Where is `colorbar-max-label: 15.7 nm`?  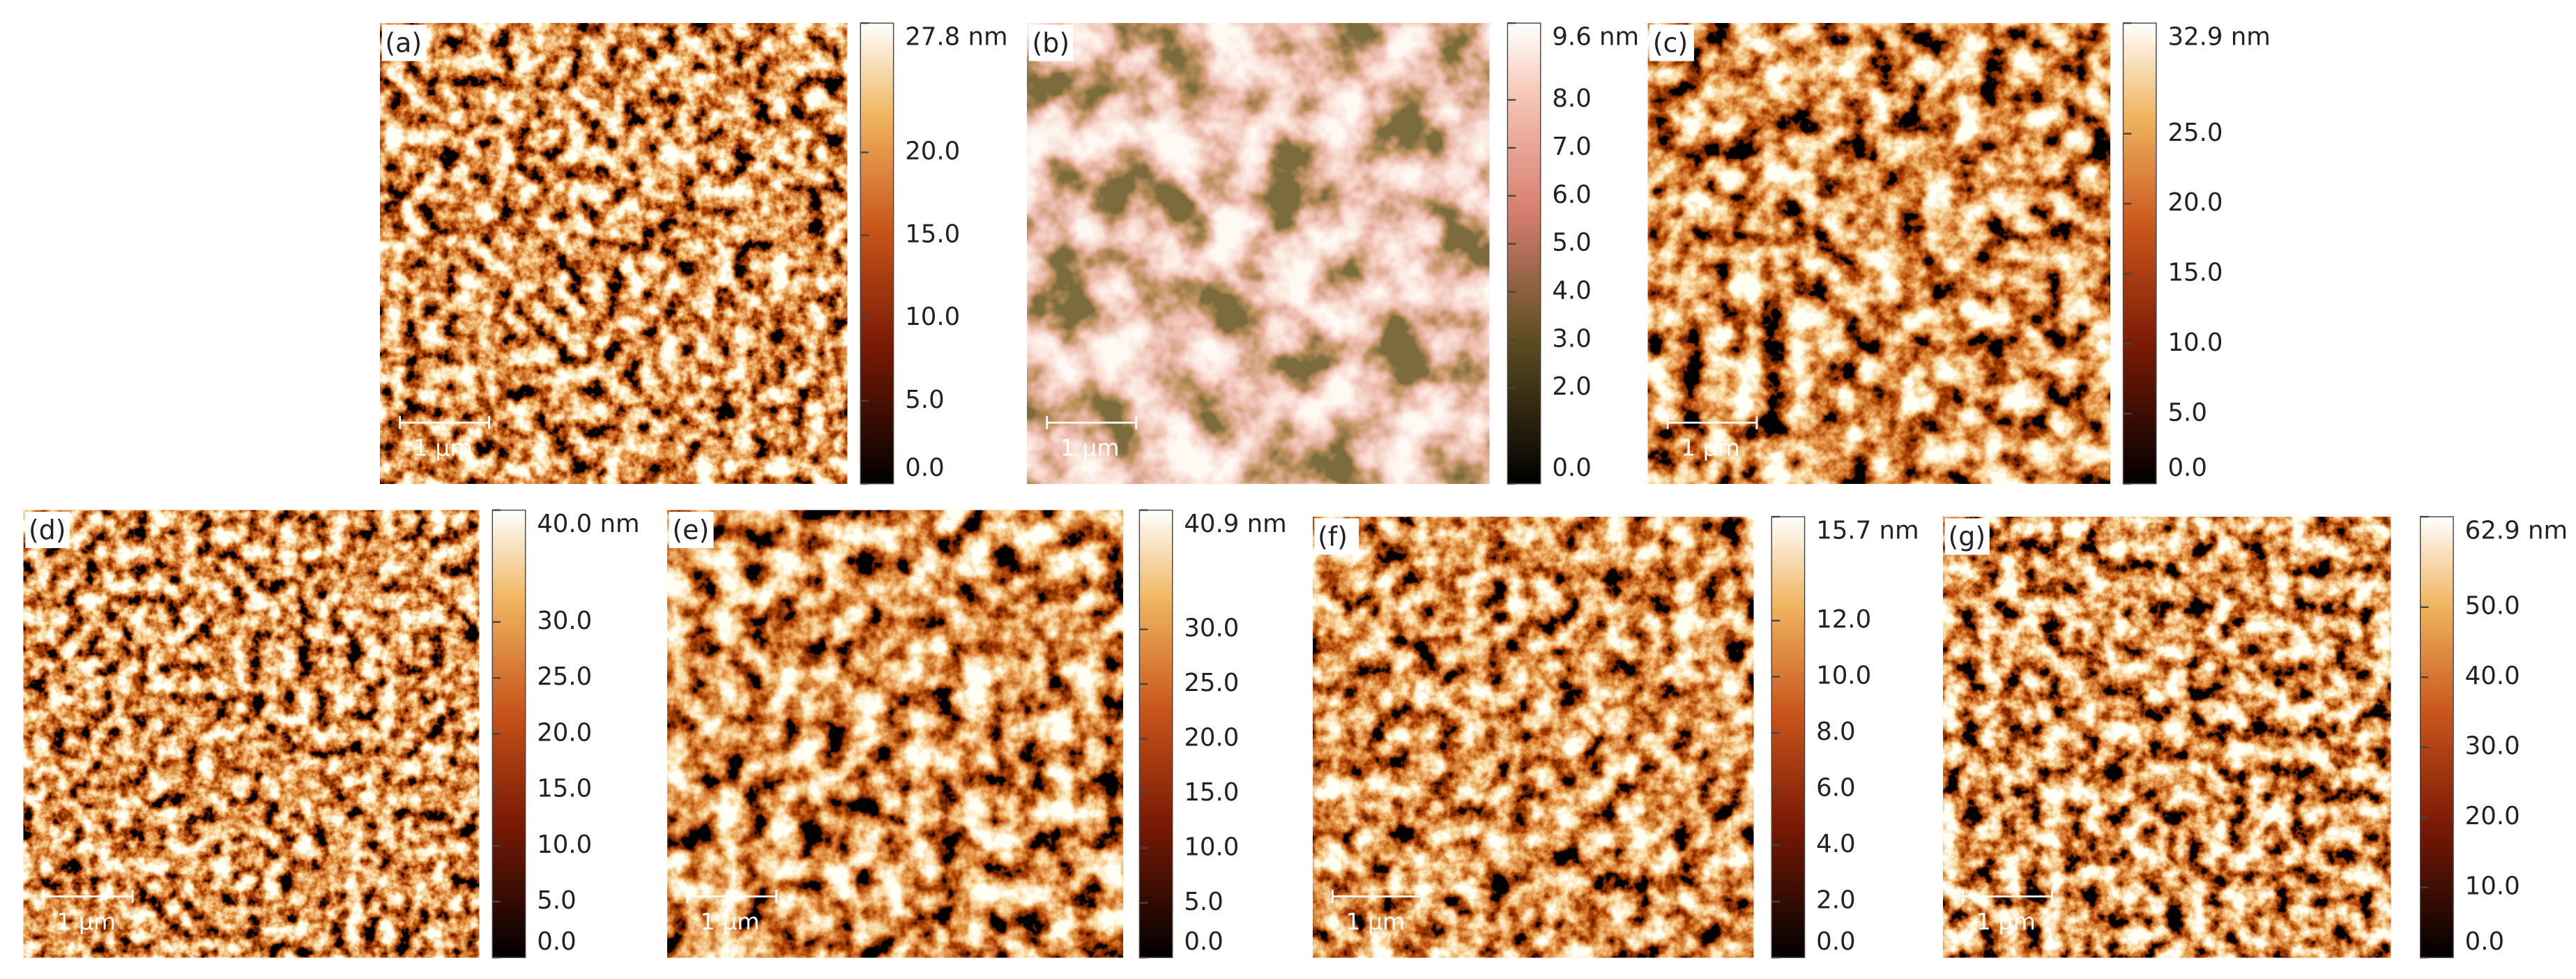 colorbar-max-label: 15.7 nm is located at coordinates (1867, 531).